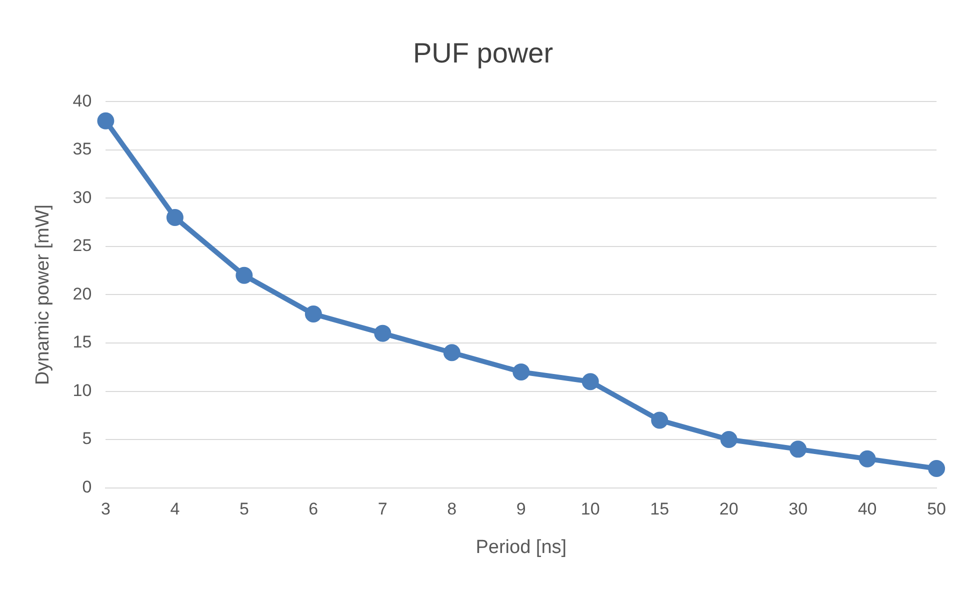  What do you see at coordinates (82, 100) in the screenshot?
I see `y-tick-label: 40` at bounding box center [82, 100].